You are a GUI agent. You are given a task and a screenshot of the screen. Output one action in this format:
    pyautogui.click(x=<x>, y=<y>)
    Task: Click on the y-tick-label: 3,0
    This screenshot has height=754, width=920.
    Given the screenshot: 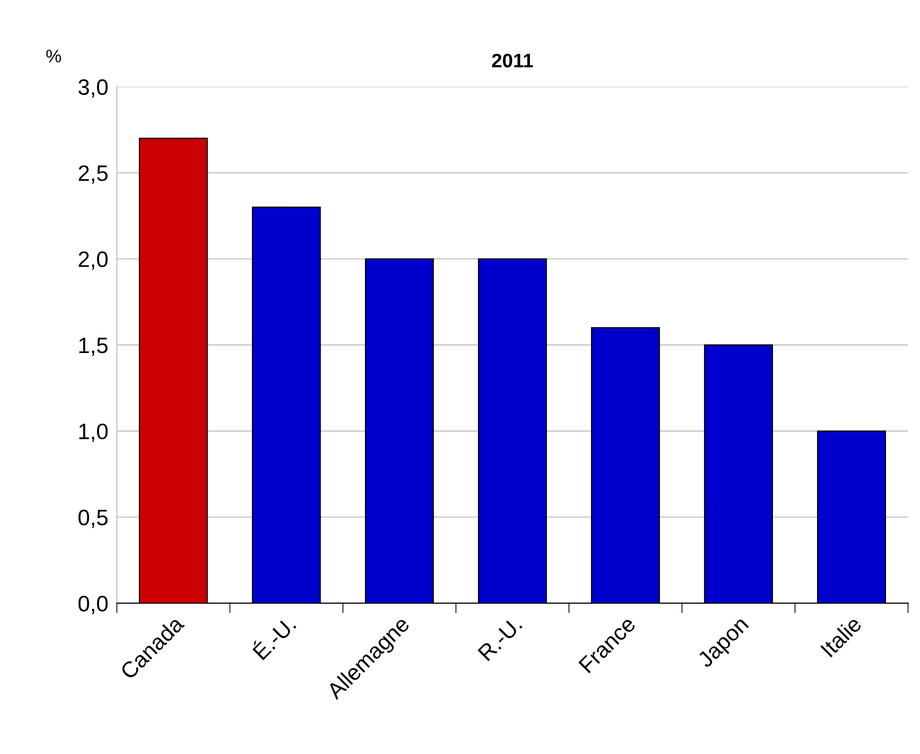 What is the action you would take?
    pyautogui.click(x=93, y=88)
    